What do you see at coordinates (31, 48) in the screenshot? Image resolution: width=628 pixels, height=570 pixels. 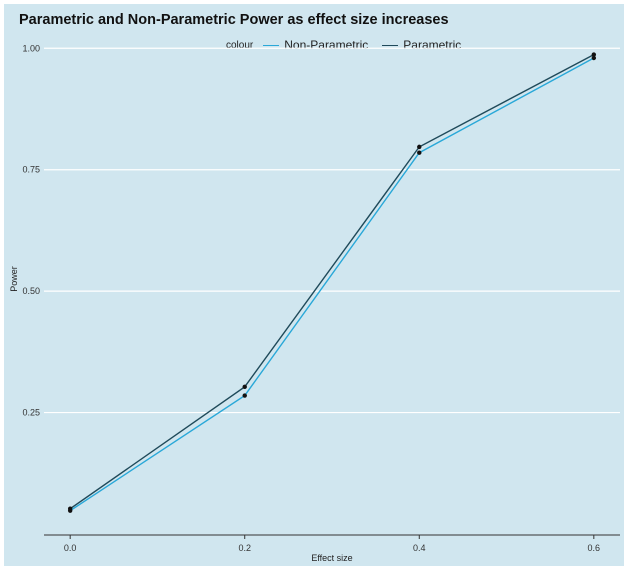 I see `y-tick-label-3: 1.00` at bounding box center [31, 48].